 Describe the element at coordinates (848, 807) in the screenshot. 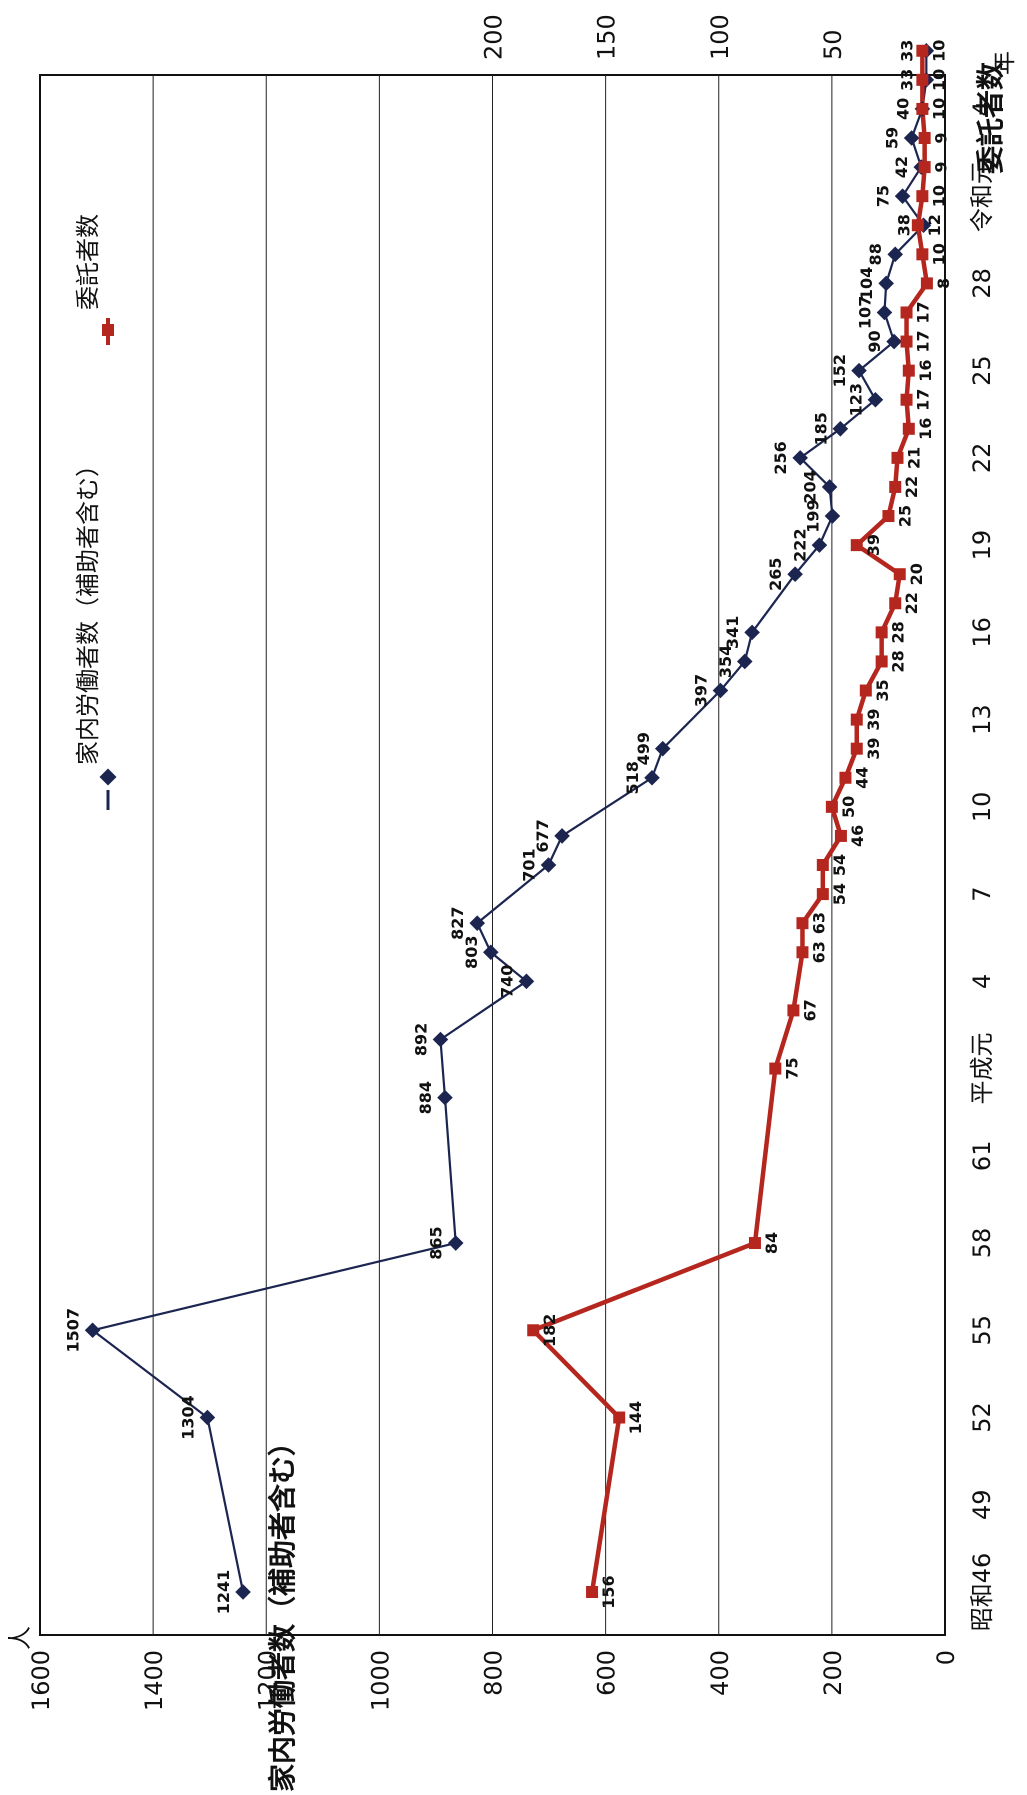

I see `consigners-data-label: 50` at that location.